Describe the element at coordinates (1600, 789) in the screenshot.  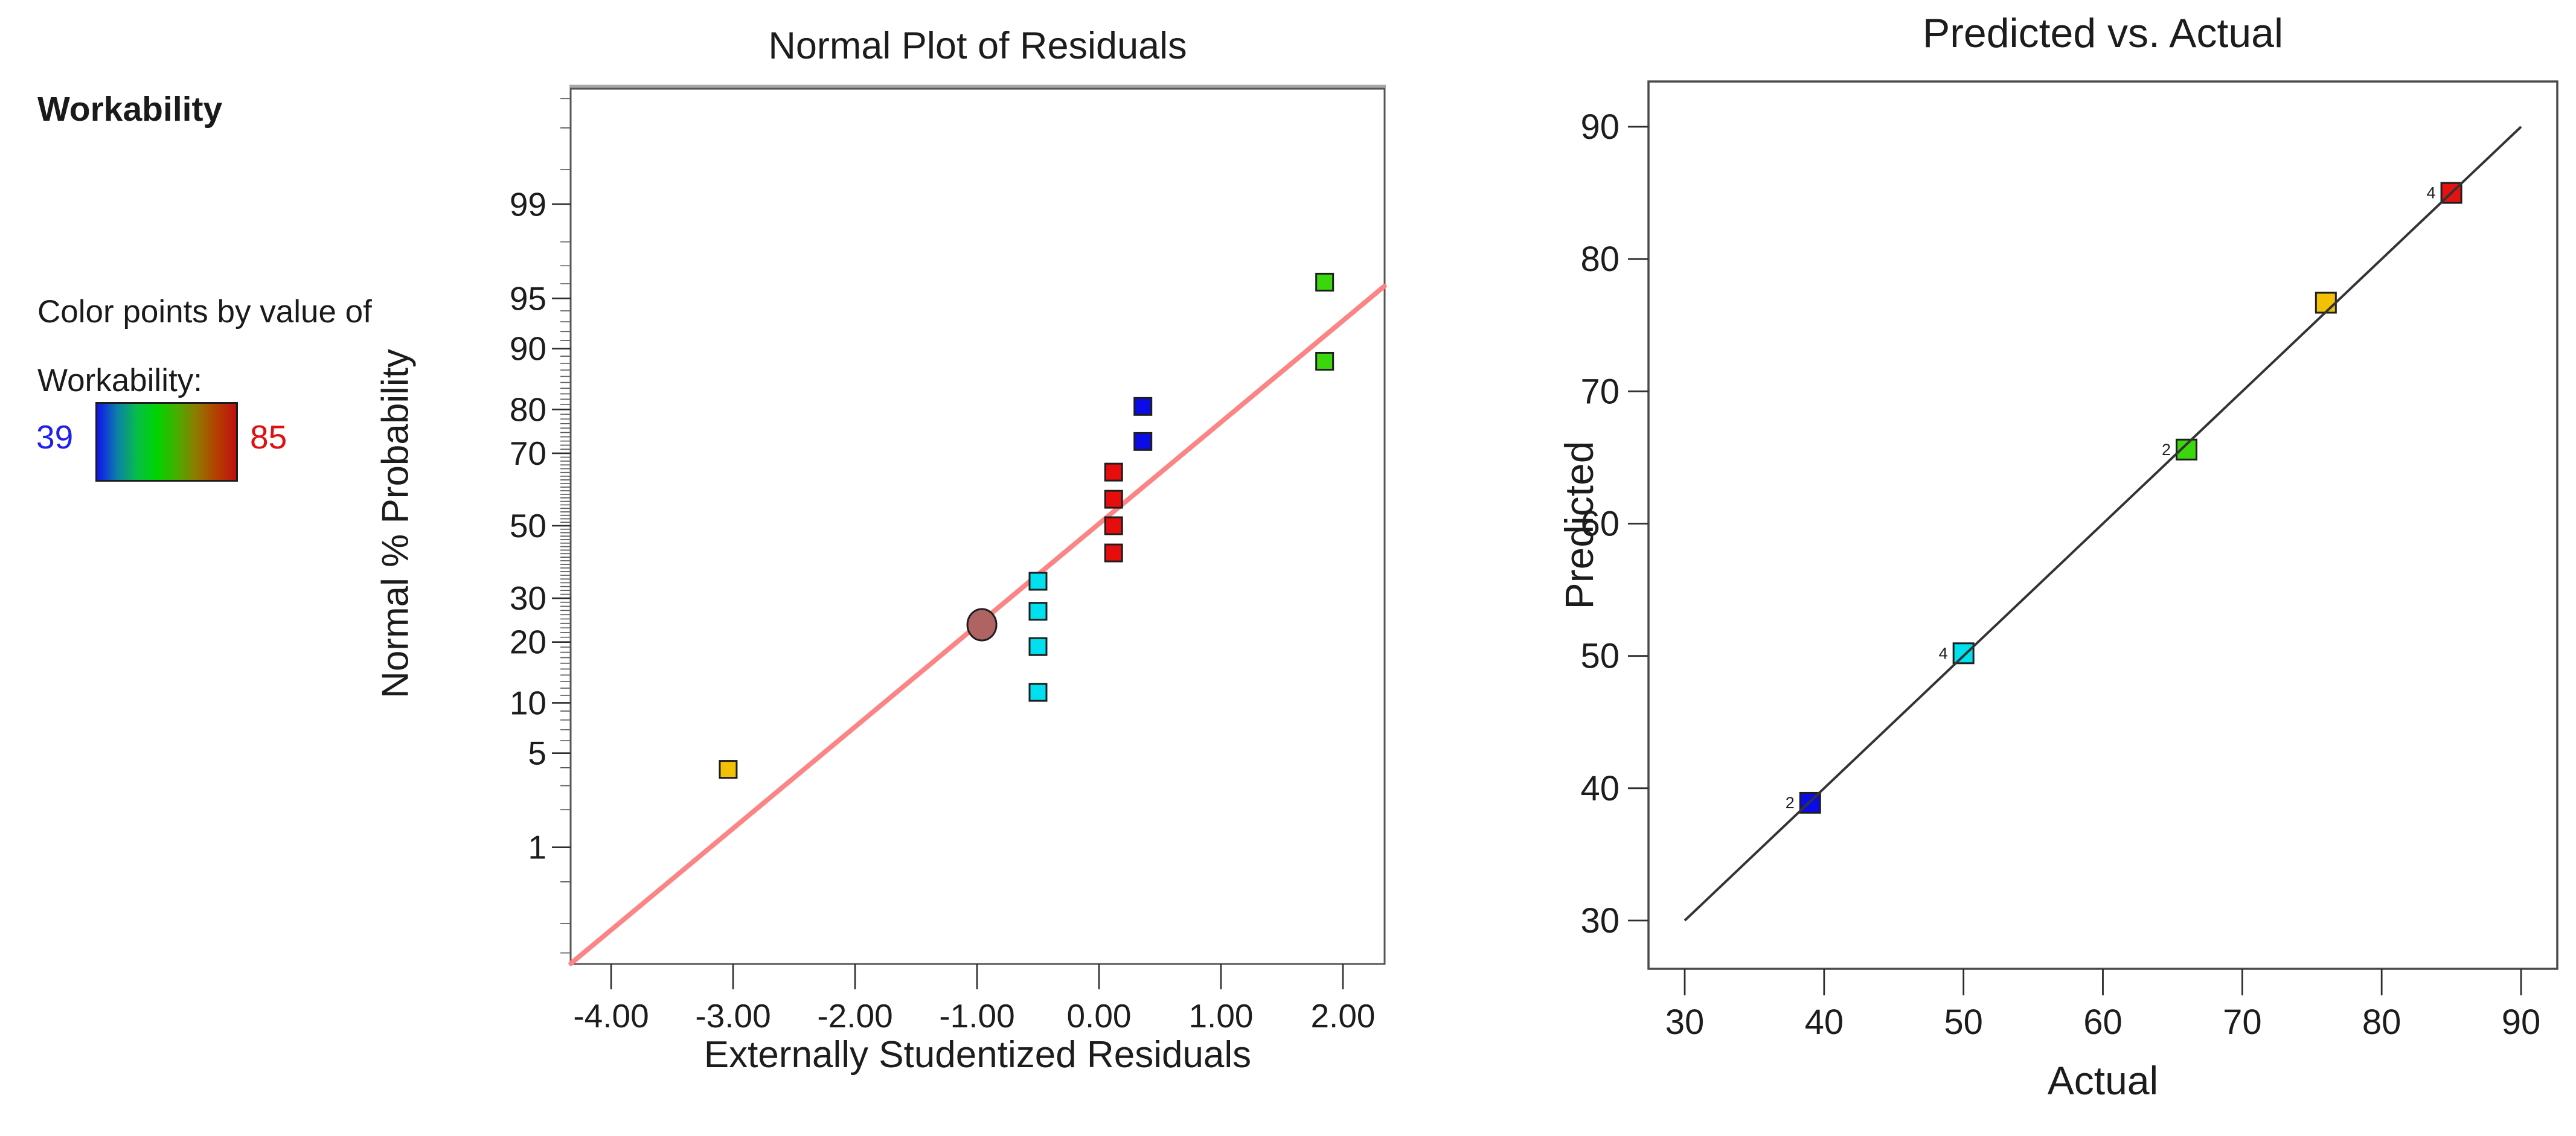
I see `y-tick-label: 40` at that location.